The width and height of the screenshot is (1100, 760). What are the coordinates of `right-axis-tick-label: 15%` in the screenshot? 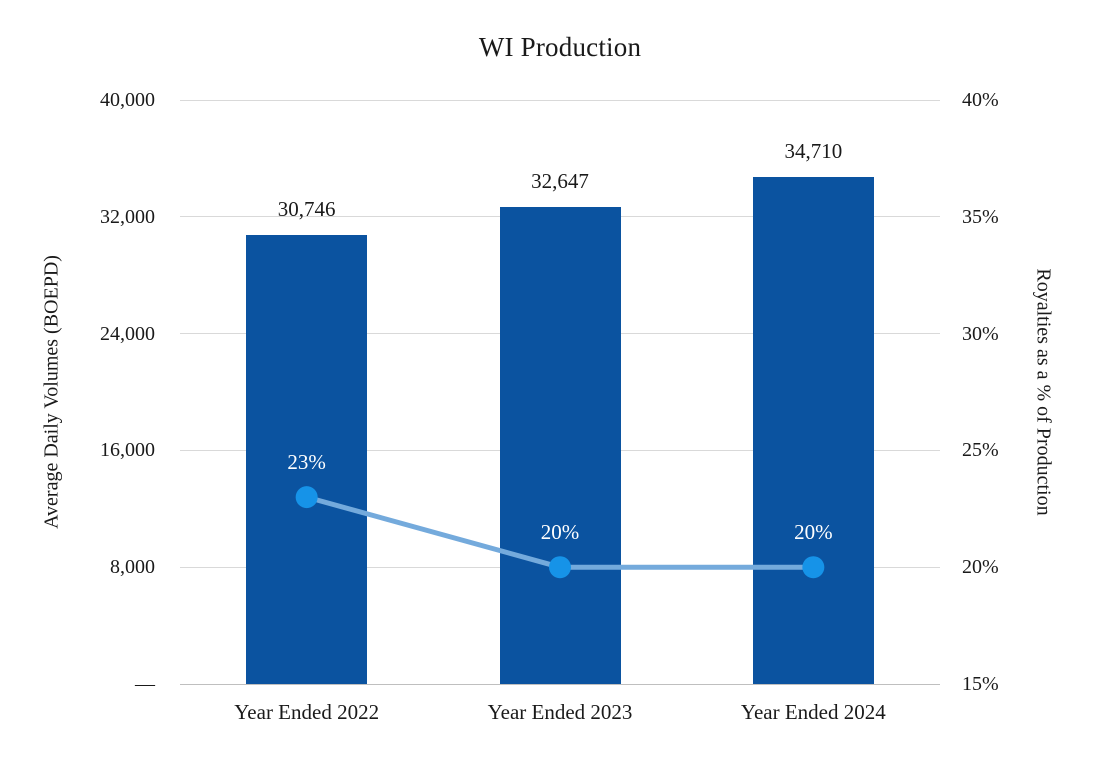 It's located at (980, 684).